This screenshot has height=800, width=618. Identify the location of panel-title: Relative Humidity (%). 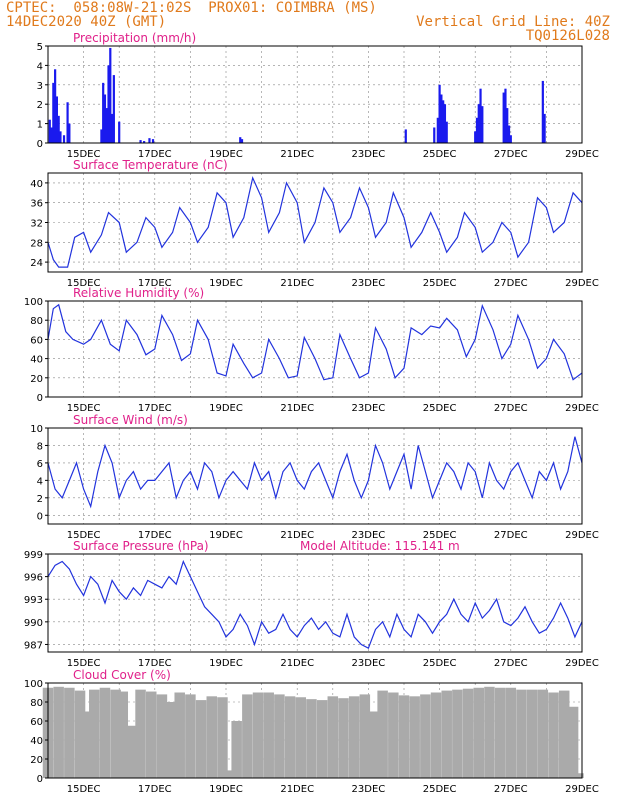
(138, 293).